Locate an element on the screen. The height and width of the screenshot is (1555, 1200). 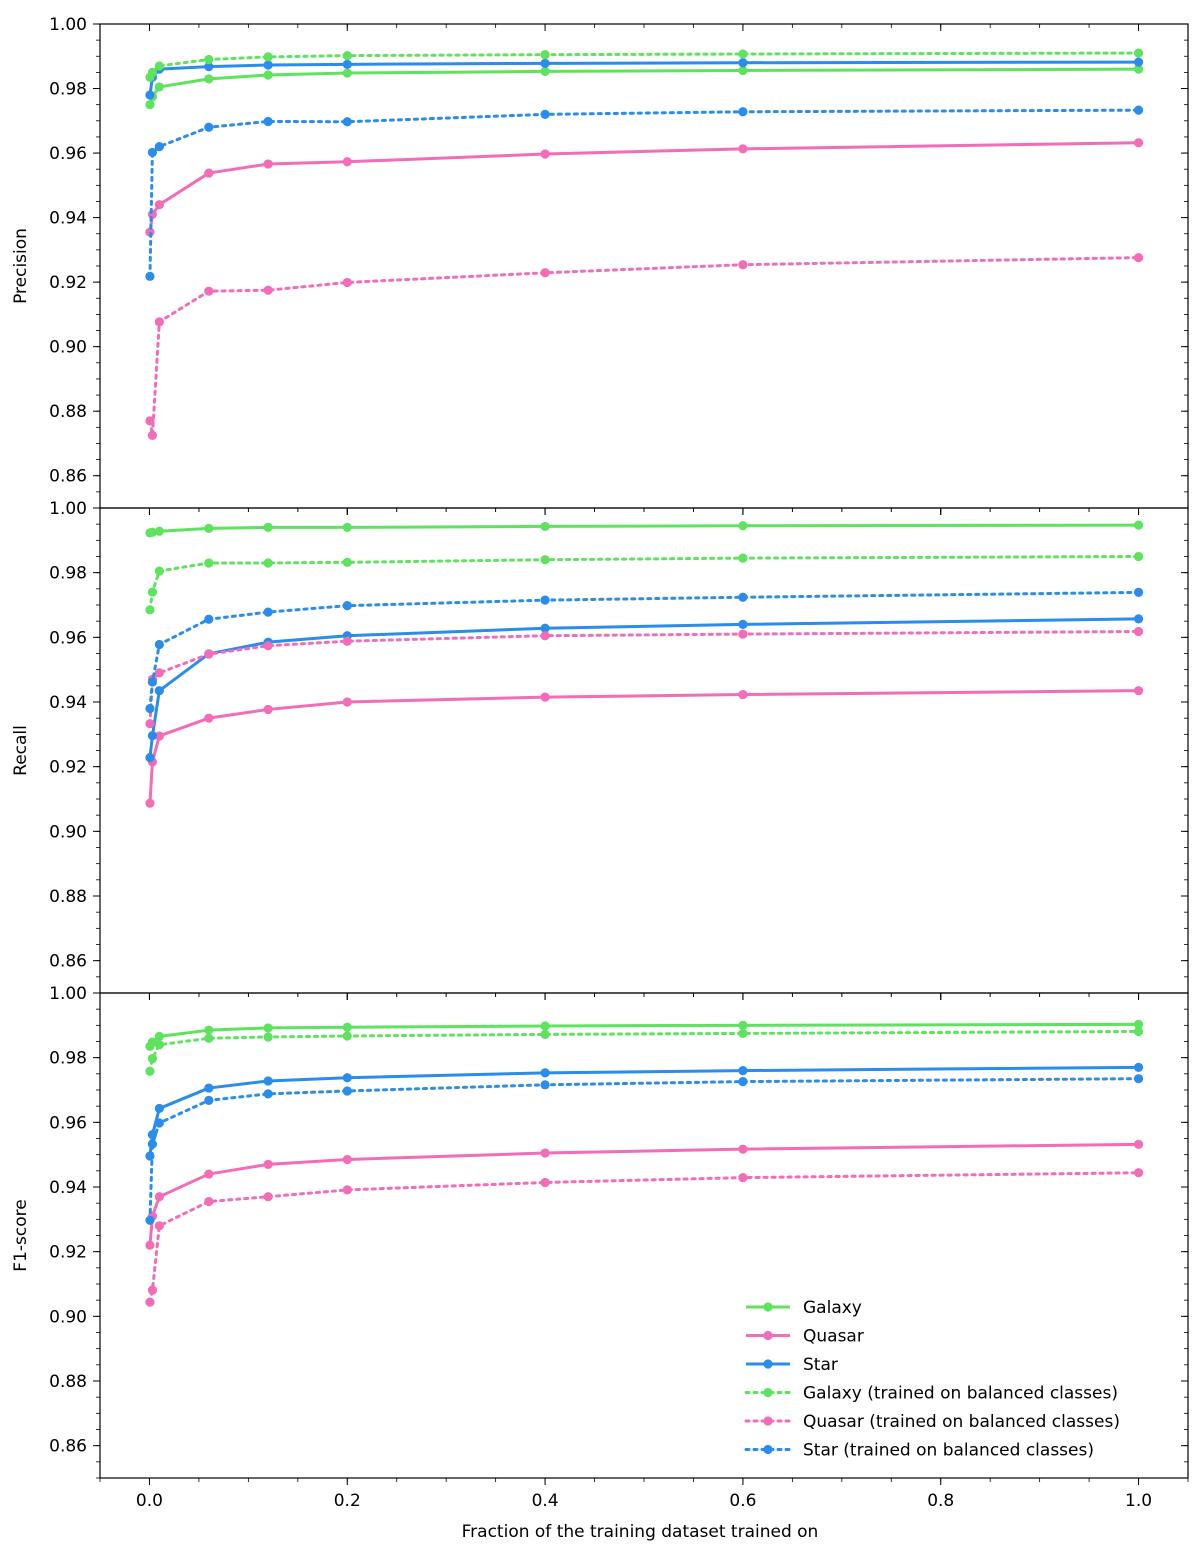
y-tick-label: 0.88 is located at coordinates (68, 1382).